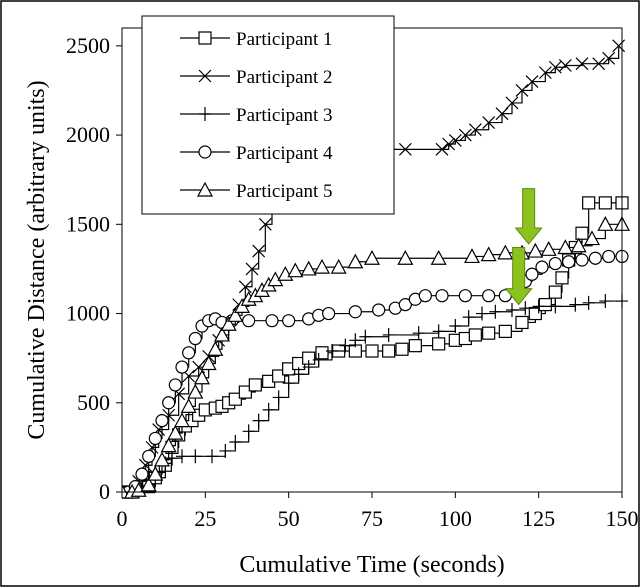  Describe the element at coordinates (122, 518) in the screenshot. I see `x-tick-label: 0` at that location.